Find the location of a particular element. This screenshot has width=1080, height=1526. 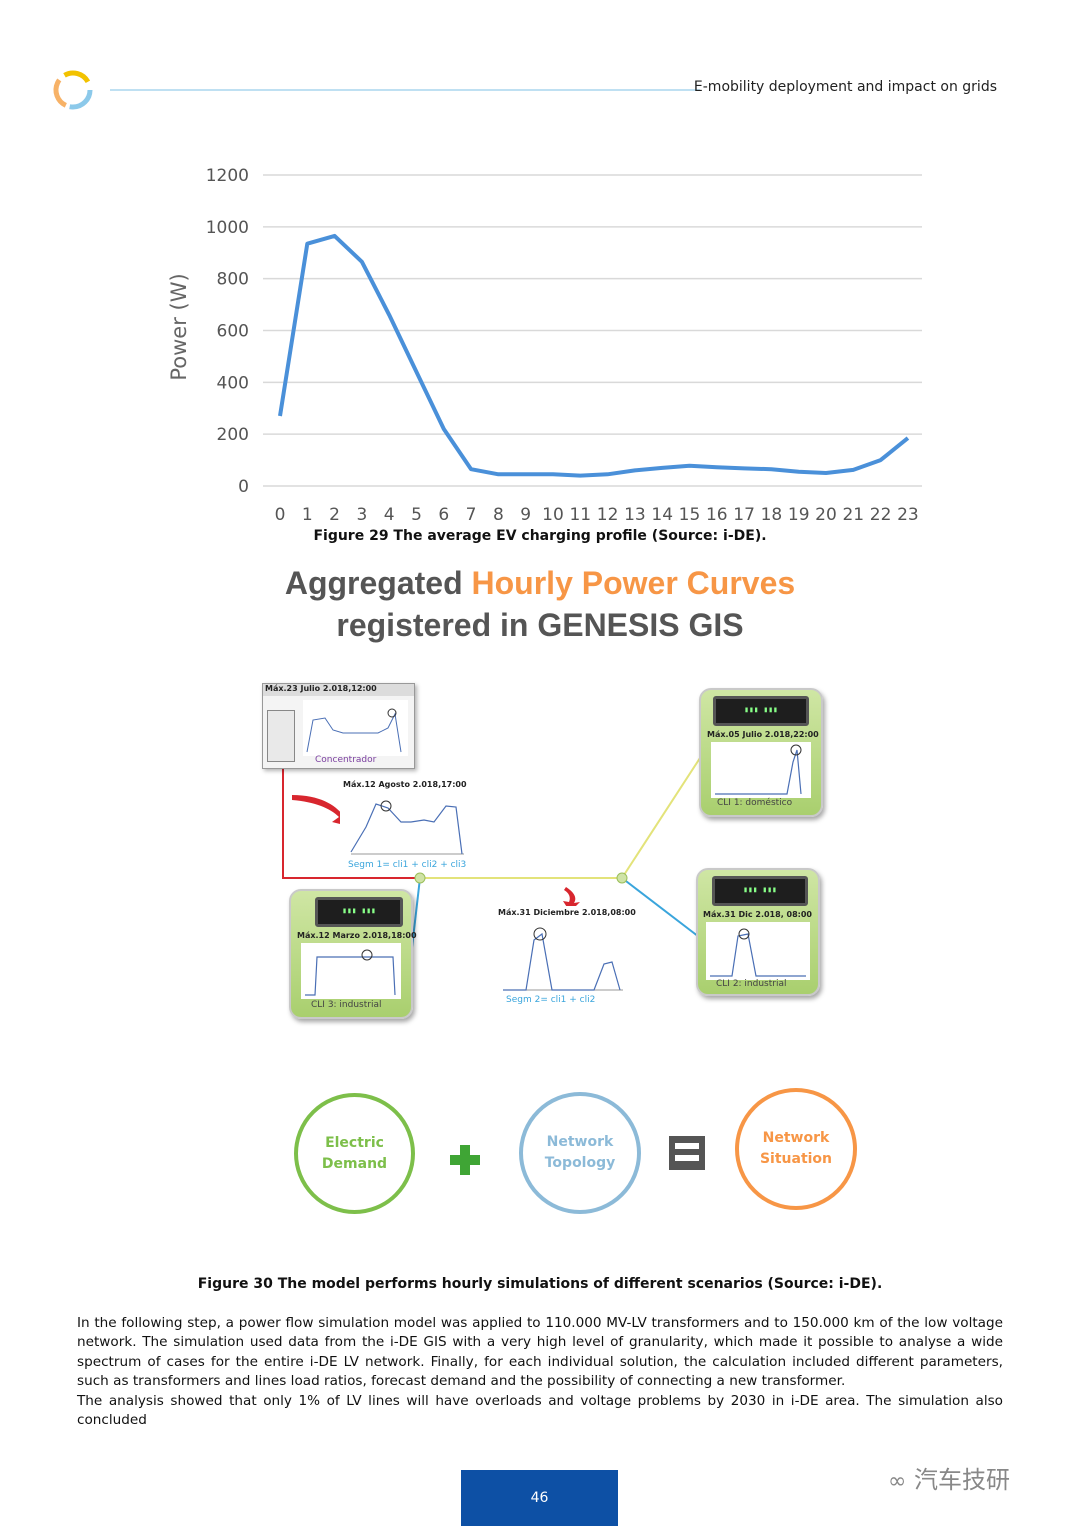

x-tick-label: 17 is located at coordinates (744, 515).